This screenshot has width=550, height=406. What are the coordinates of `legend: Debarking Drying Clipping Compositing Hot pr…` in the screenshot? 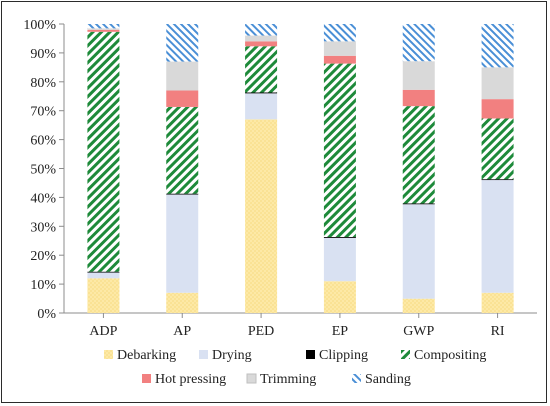 It's located at (295, 367).